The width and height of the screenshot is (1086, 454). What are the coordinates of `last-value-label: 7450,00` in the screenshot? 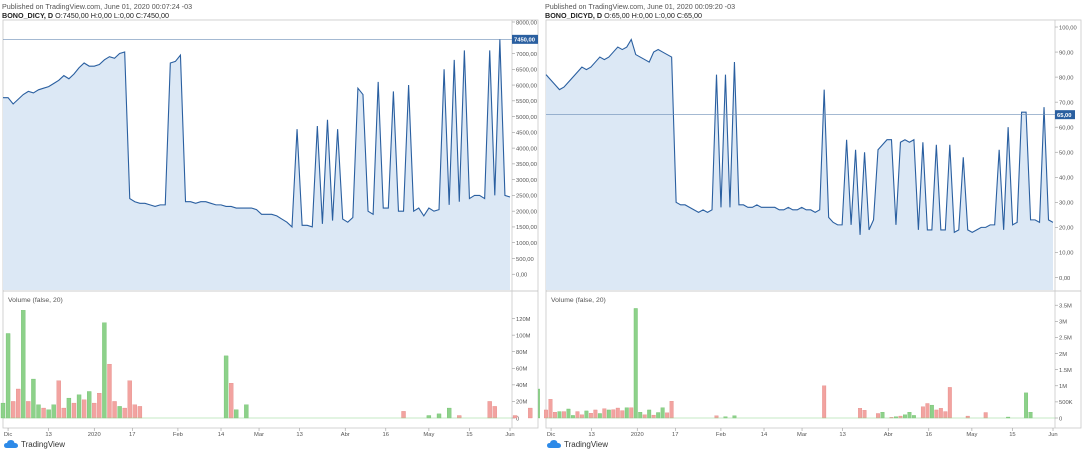 It's located at (524, 41).